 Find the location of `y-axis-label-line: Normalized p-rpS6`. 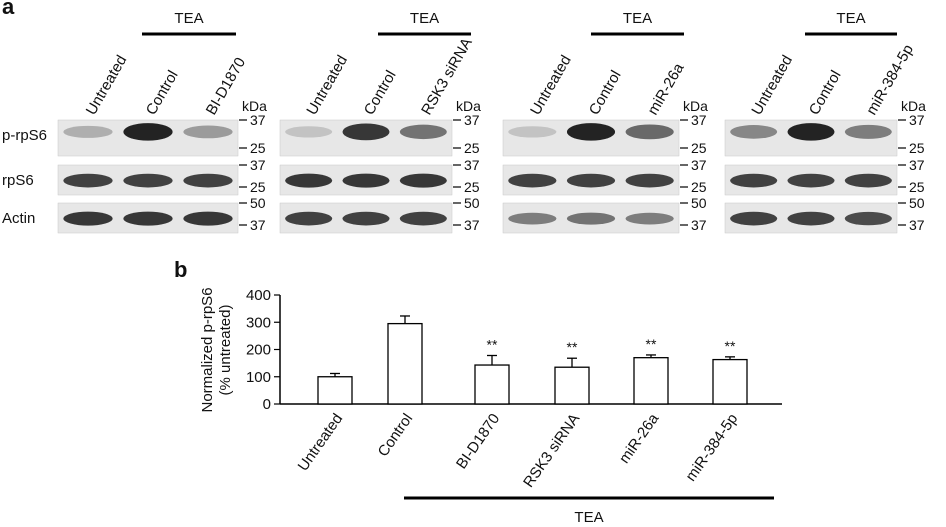

y-axis-label-line: Normalized p-rpS6 is located at coordinates (207, 349).